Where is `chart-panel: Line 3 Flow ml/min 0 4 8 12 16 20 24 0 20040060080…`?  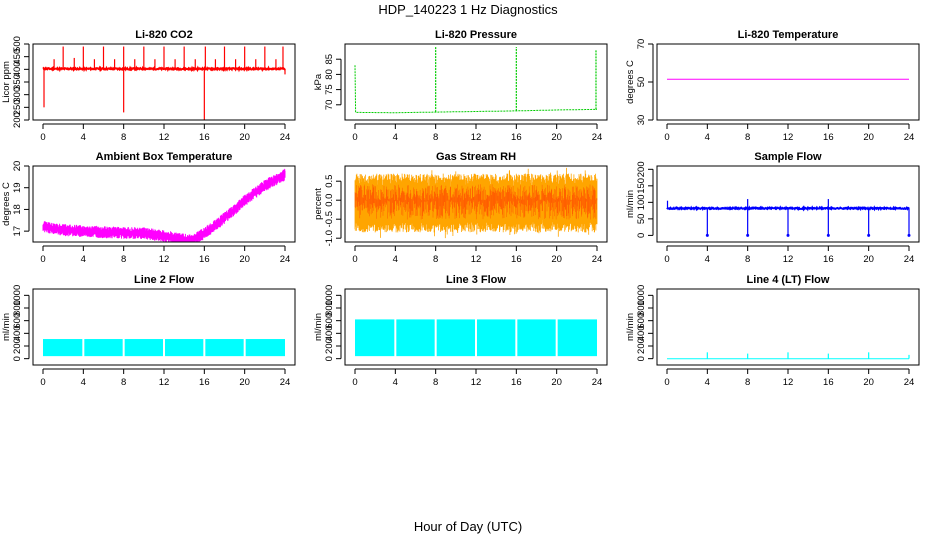
chart-panel: Line 3 Flow ml/min 0 4 8 12 16 20 24 0 20040060080… is located at coordinates (460, 331).